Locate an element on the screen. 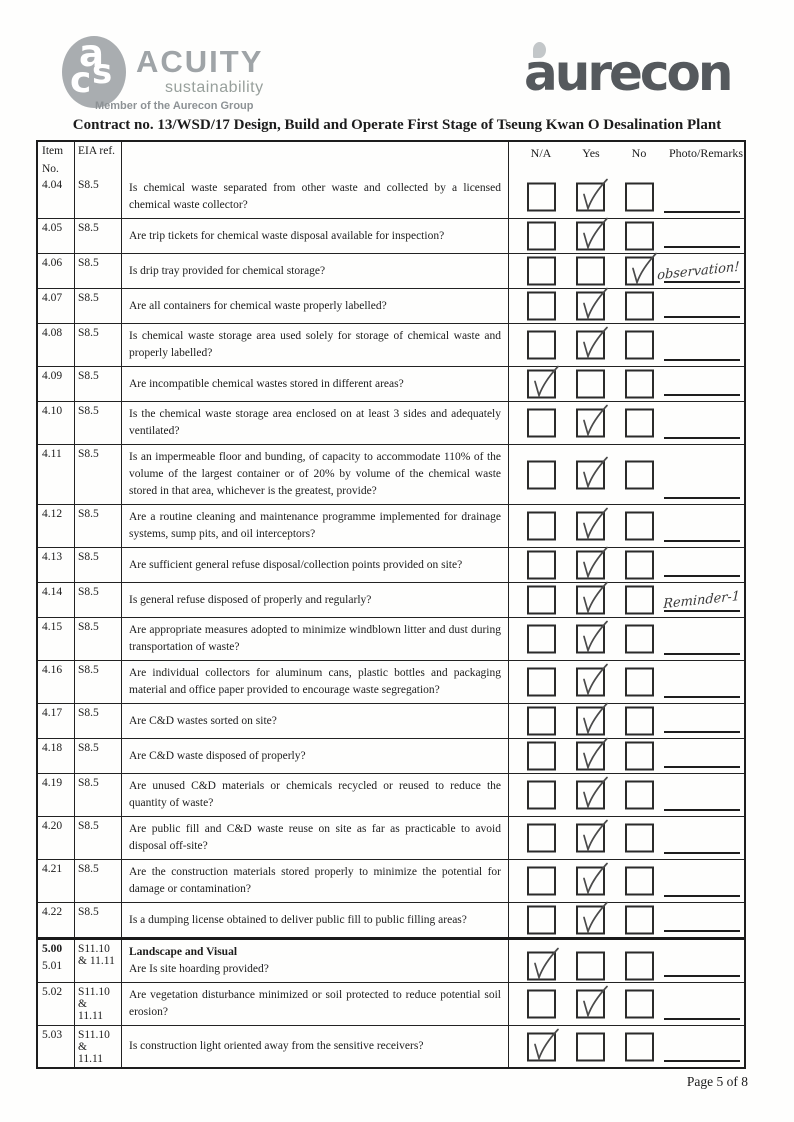 Image resolution: width=794 pixels, height=1122 pixels. acuity-logo-name: ACUITY is located at coordinates (200, 61).